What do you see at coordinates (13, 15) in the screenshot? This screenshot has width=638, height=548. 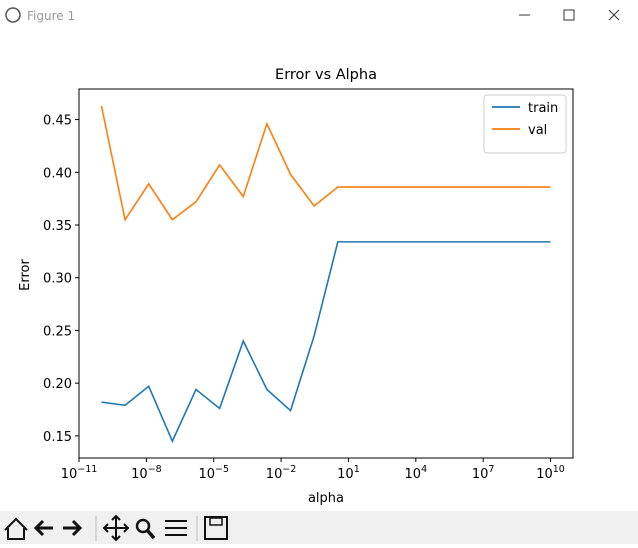 I see `app-icon` at bounding box center [13, 15].